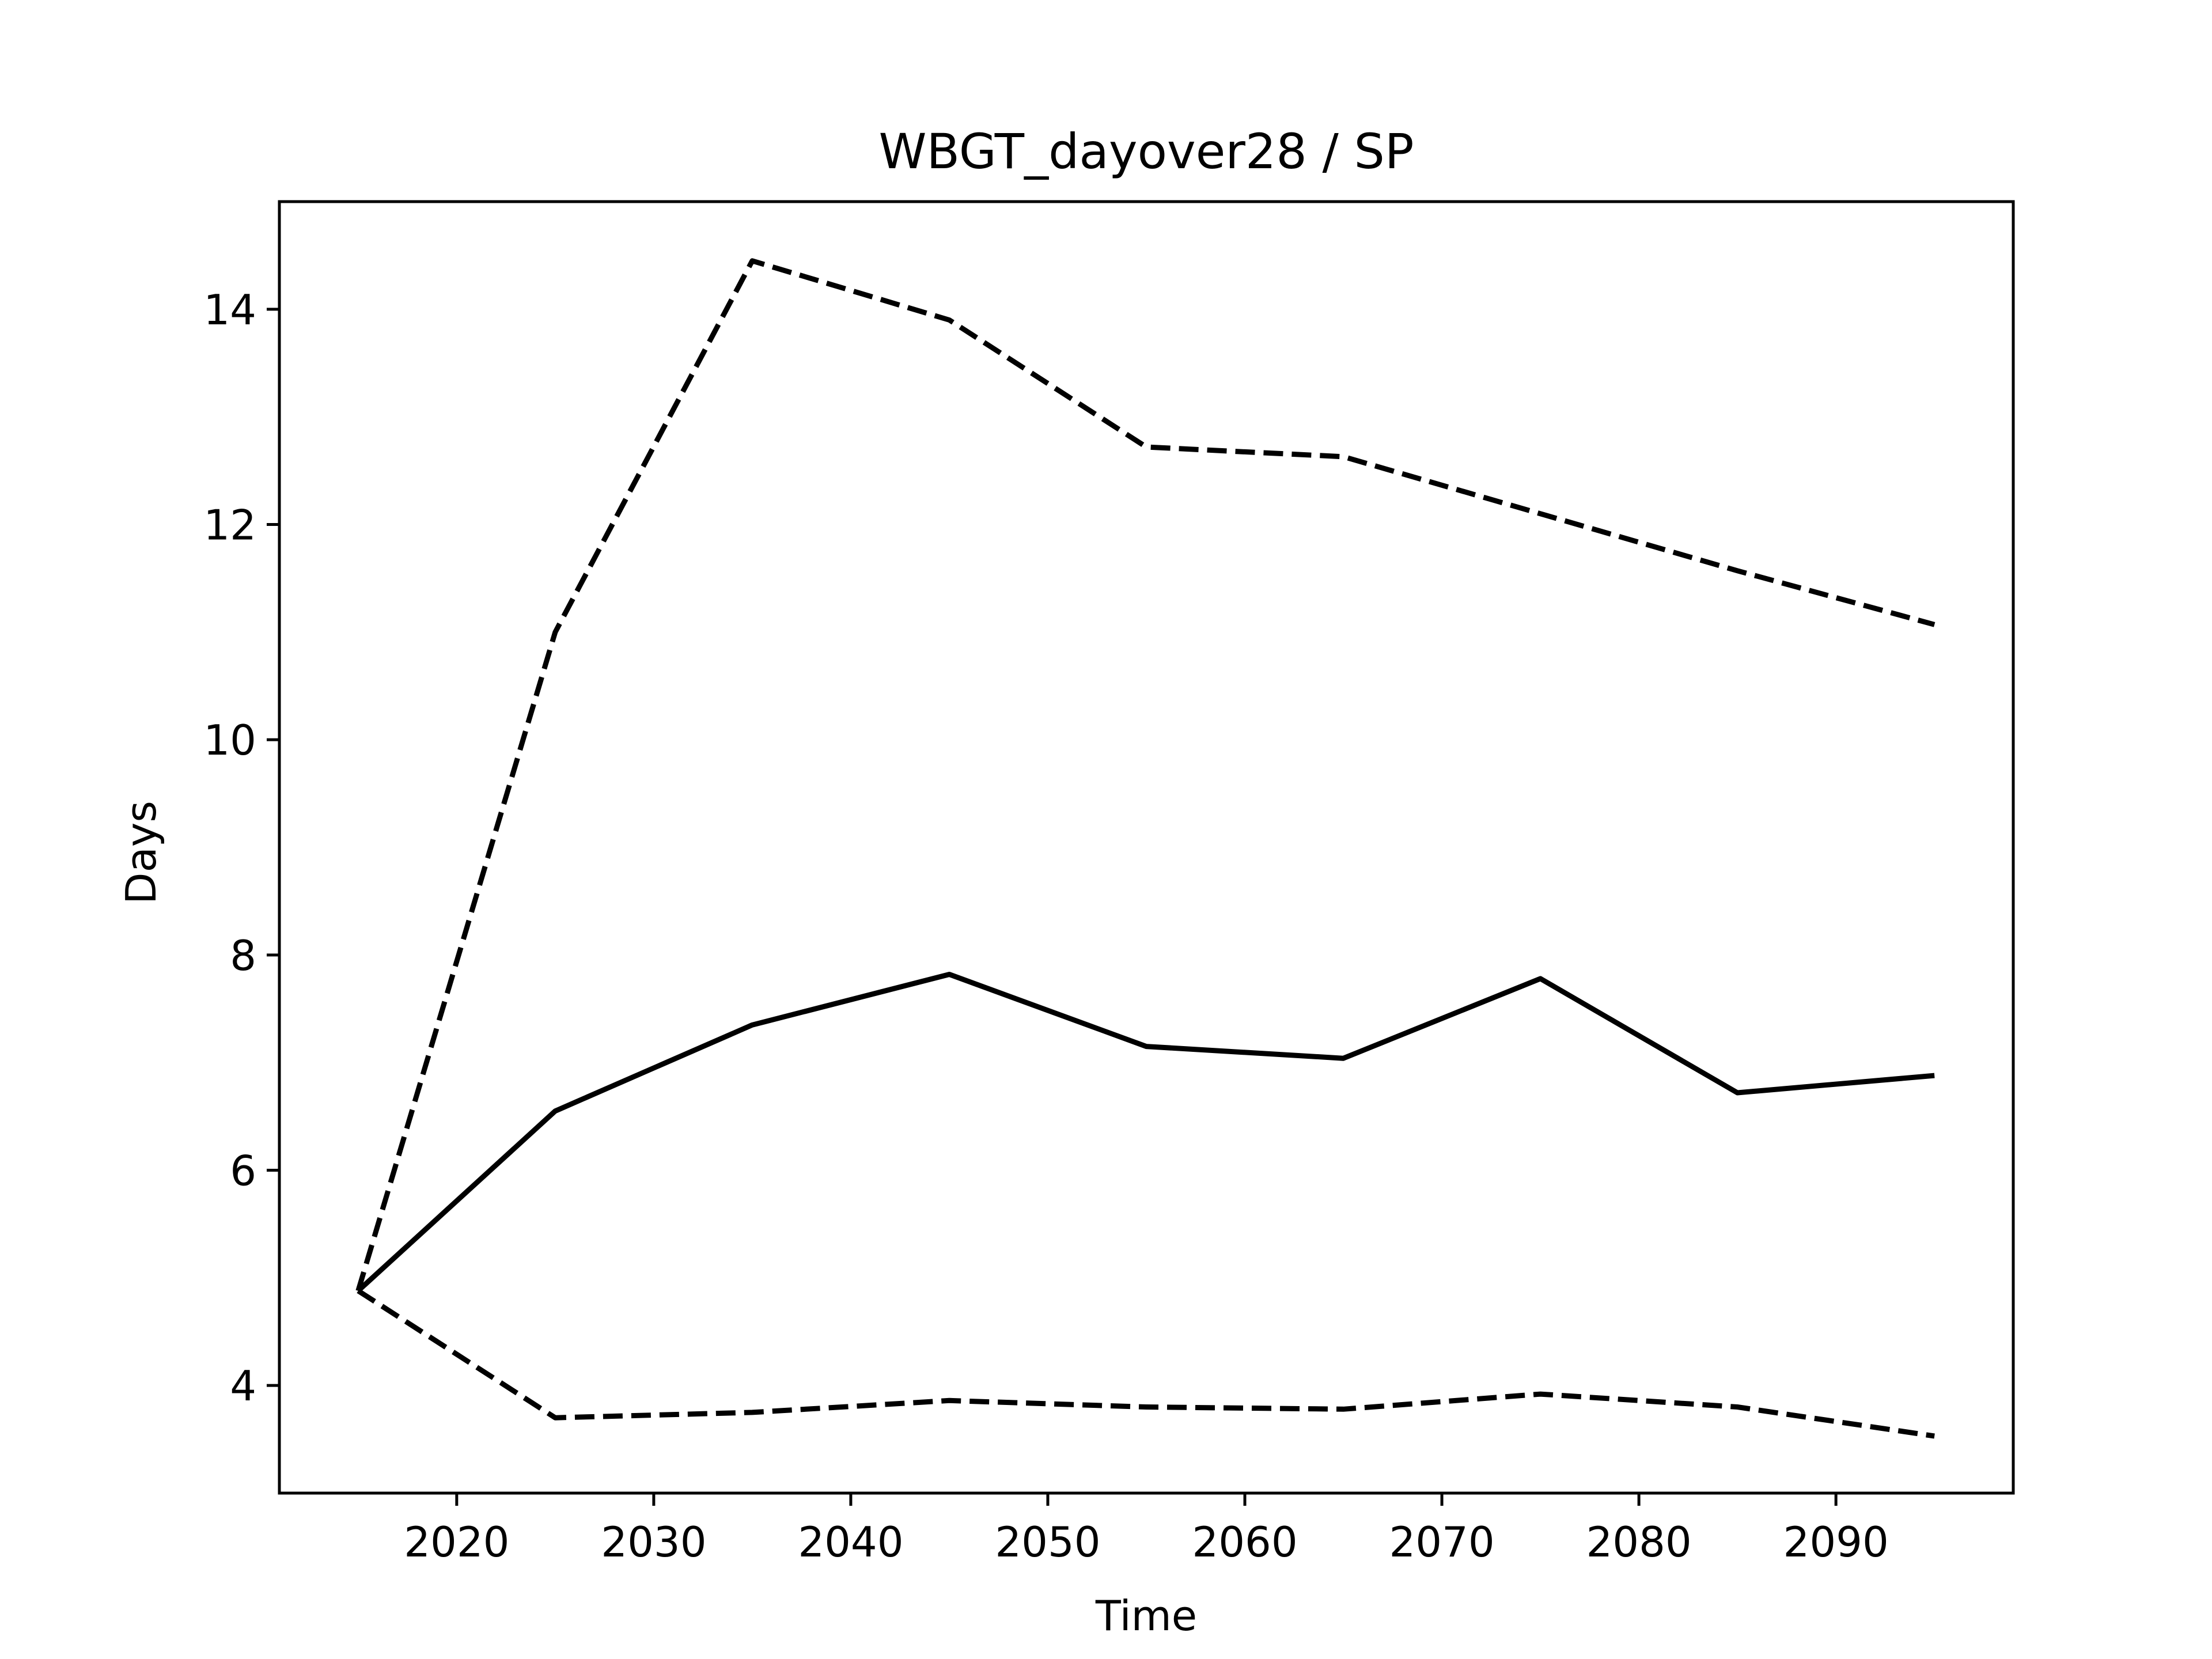 The height and width of the screenshot is (1659, 2212). Describe the element at coordinates (141, 852) in the screenshot. I see `y-axis-label: Days` at that location.